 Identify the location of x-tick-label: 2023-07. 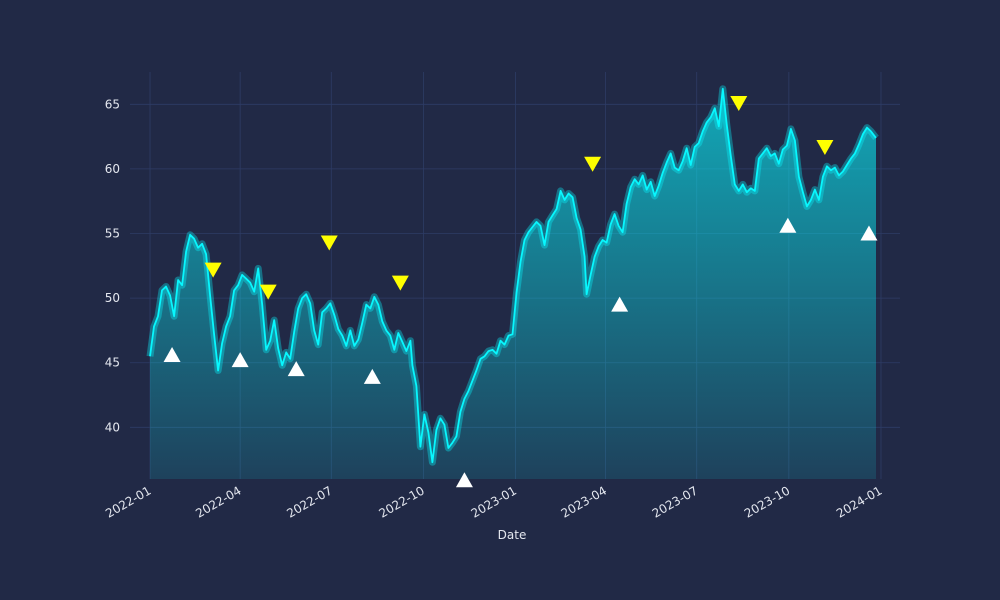
(675, 501).